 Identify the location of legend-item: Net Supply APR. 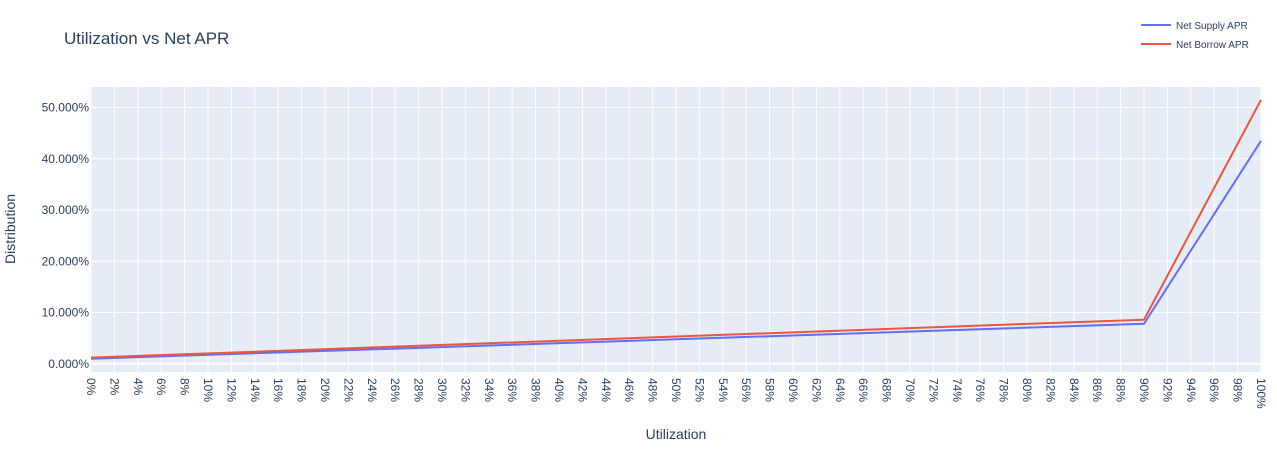
(1194, 26).